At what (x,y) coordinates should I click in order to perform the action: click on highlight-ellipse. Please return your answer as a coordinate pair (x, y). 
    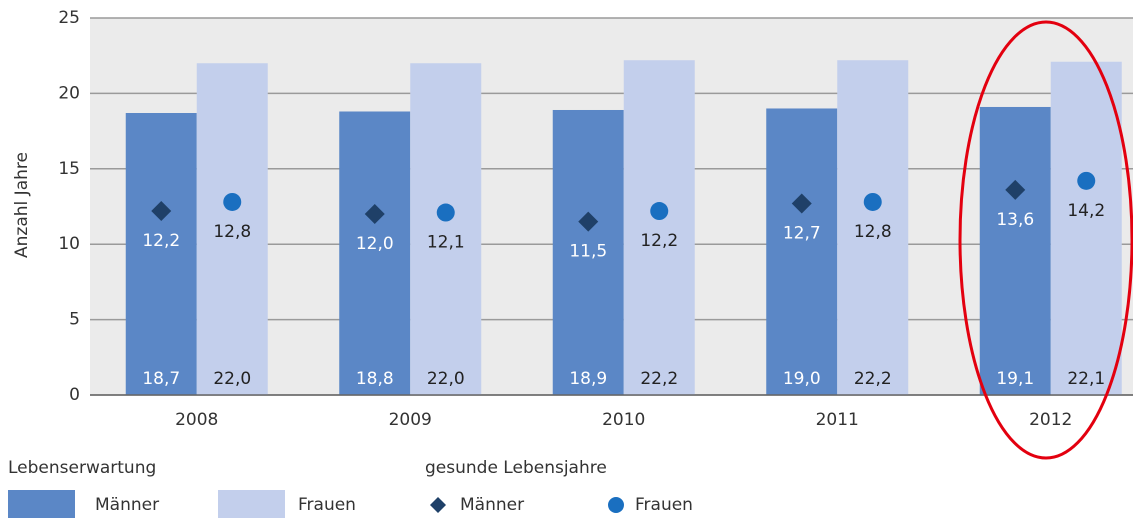
    Looking at the image, I should click on (1045, 240).